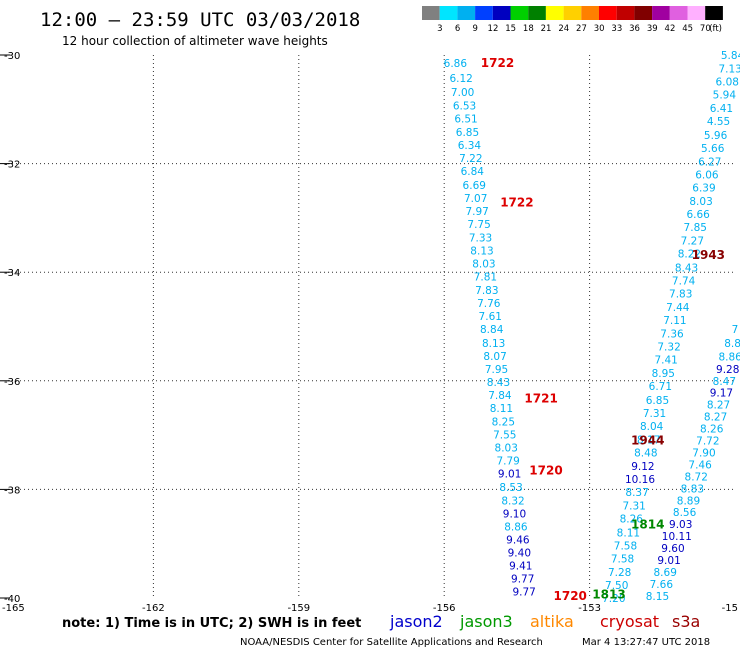  I want to click on color-legend: 3 6 9 12 15 18 21 24 27 30 33 36 39 42 45 70(ft), so click(572, 20).